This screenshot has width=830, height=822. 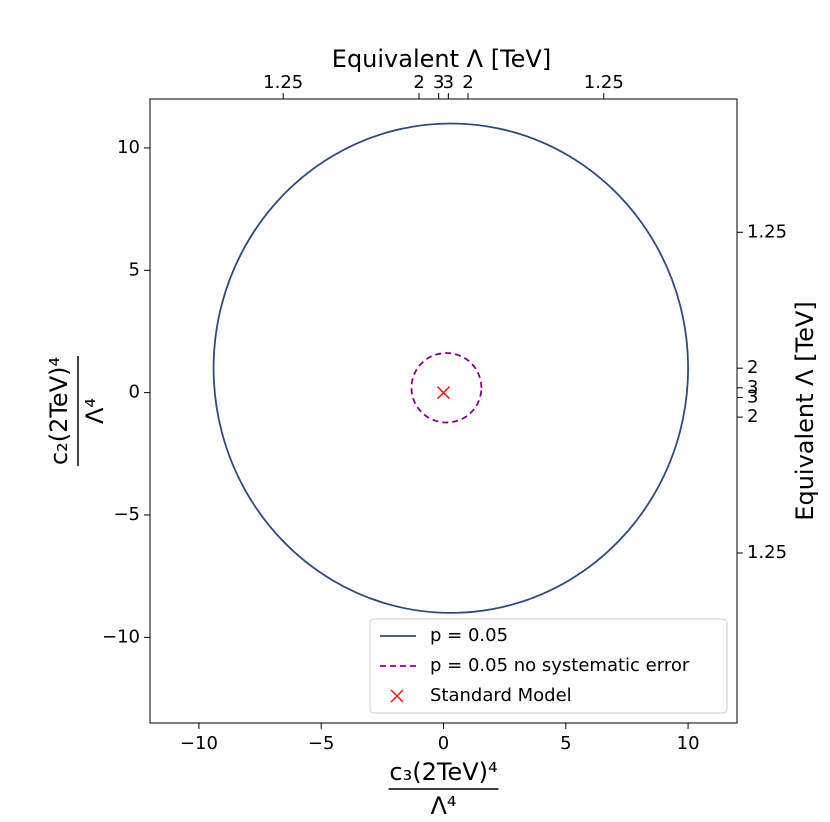 What do you see at coordinates (469, 635) in the screenshot?
I see `legend-label: p = 0.05` at bounding box center [469, 635].